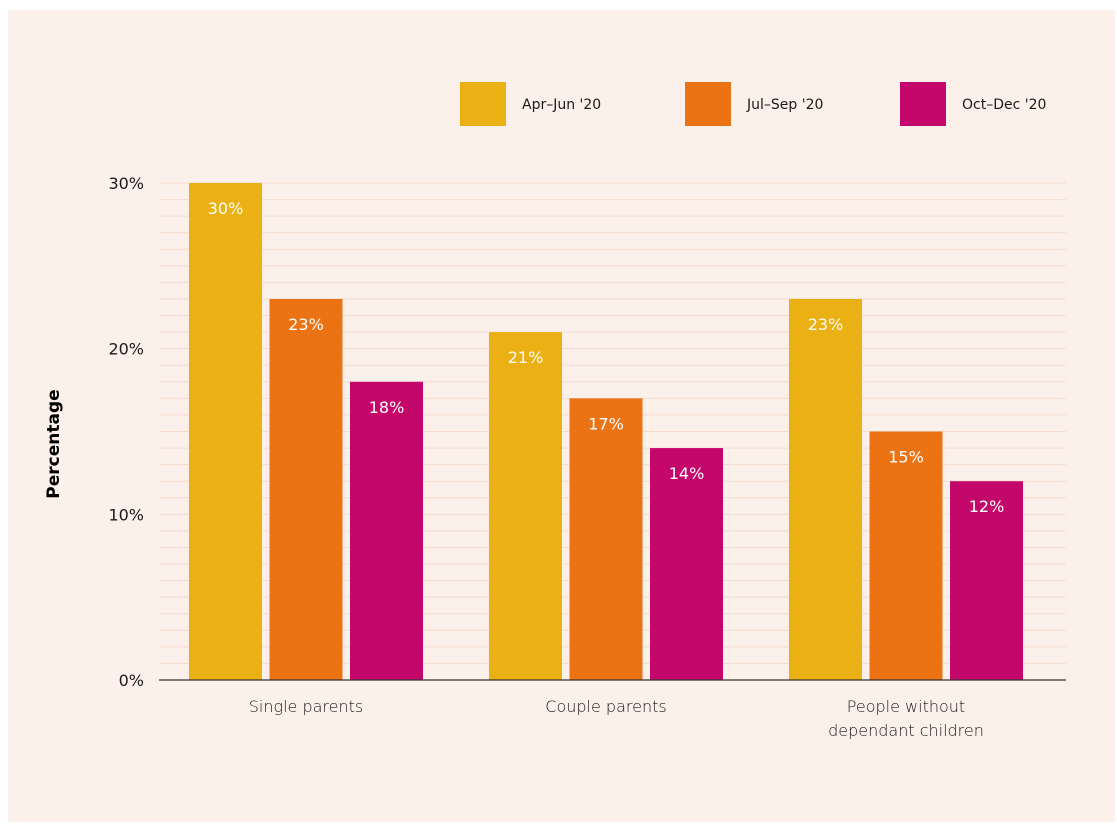 The image size is (1117, 824). What do you see at coordinates (226, 208) in the screenshot?
I see `data-label: 30%` at bounding box center [226, 208].